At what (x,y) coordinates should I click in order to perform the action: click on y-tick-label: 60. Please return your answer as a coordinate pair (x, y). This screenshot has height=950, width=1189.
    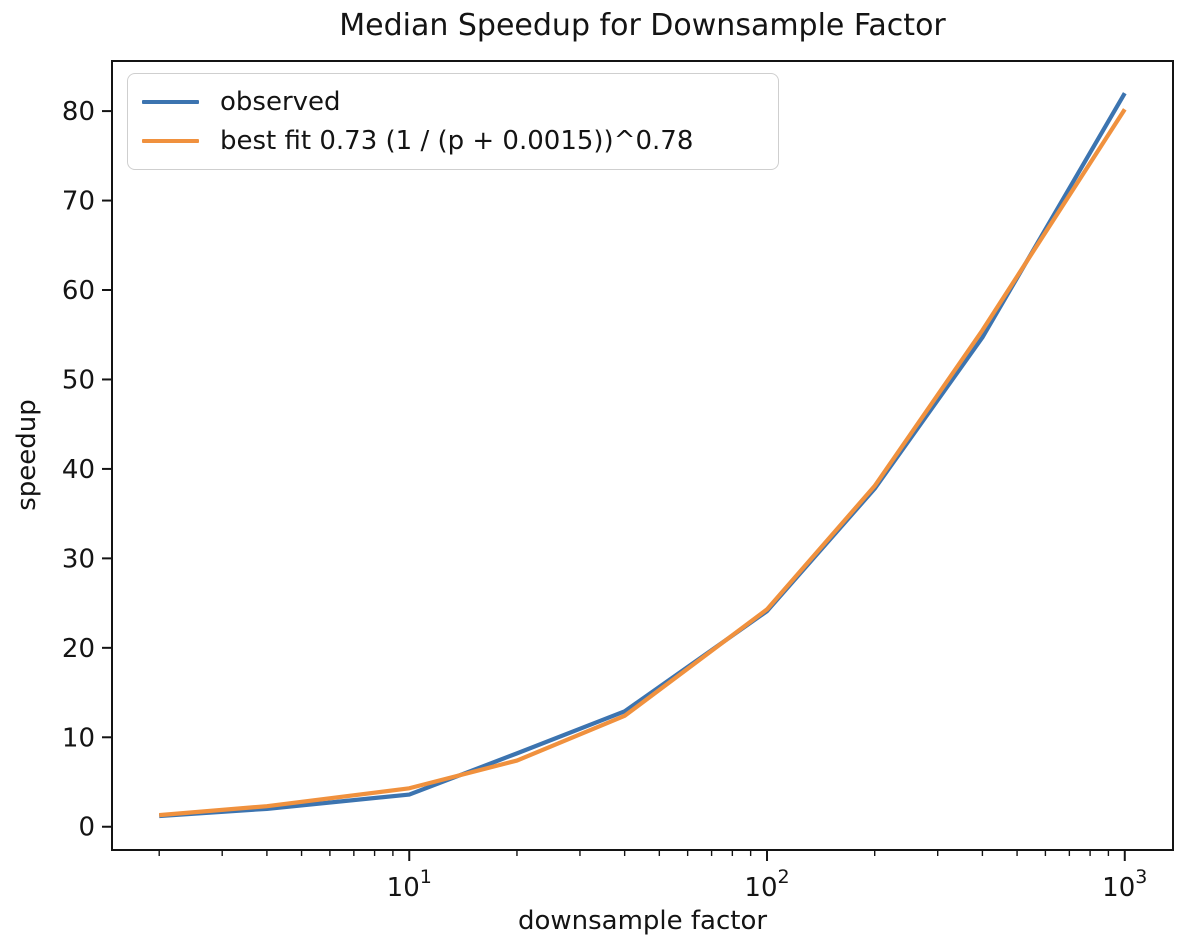
    Looking at the image, I should click on (78, 291).